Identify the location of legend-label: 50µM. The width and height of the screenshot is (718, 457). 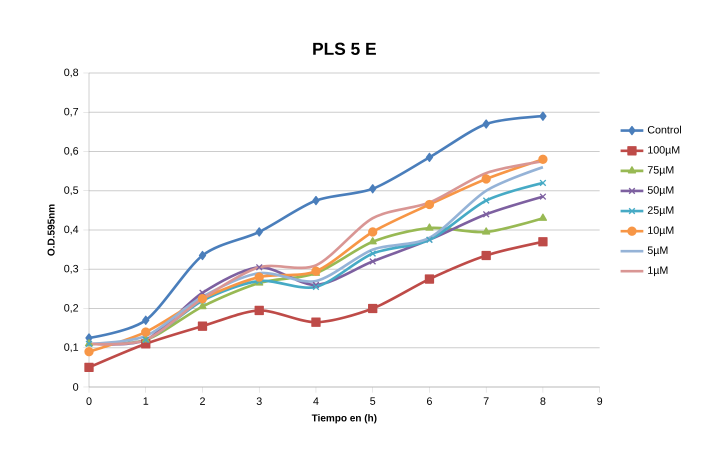
(661, 191).